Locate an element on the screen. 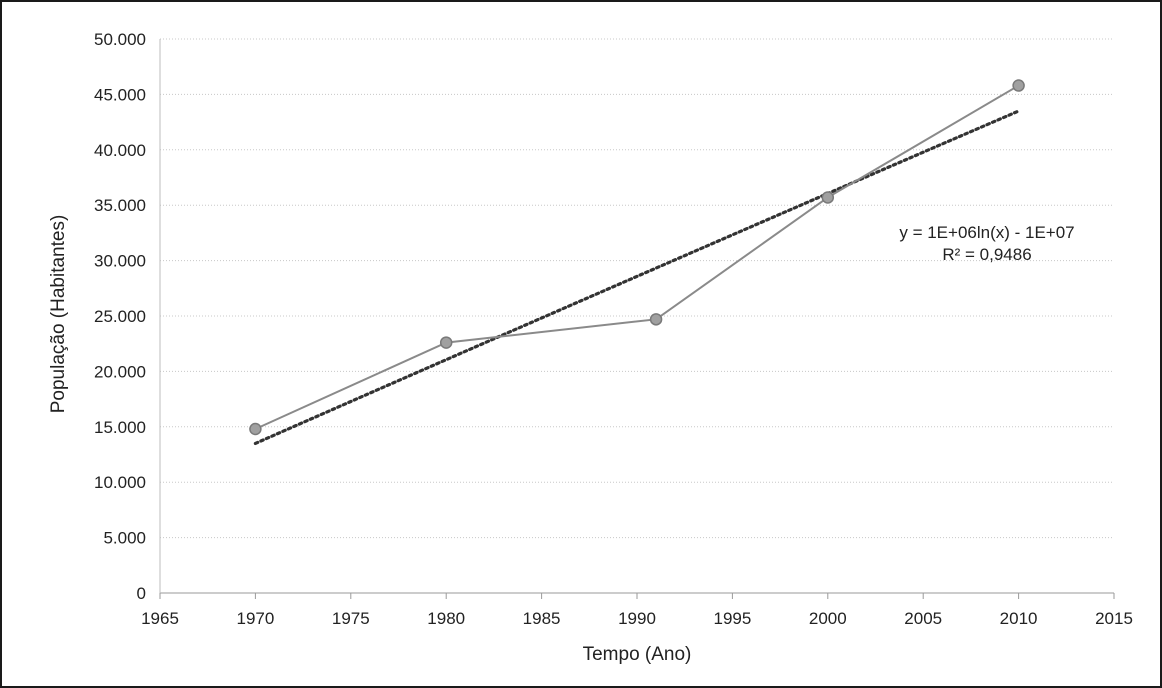  y-tick-label-20000: 20.000 is located at coordinates (120, 371).